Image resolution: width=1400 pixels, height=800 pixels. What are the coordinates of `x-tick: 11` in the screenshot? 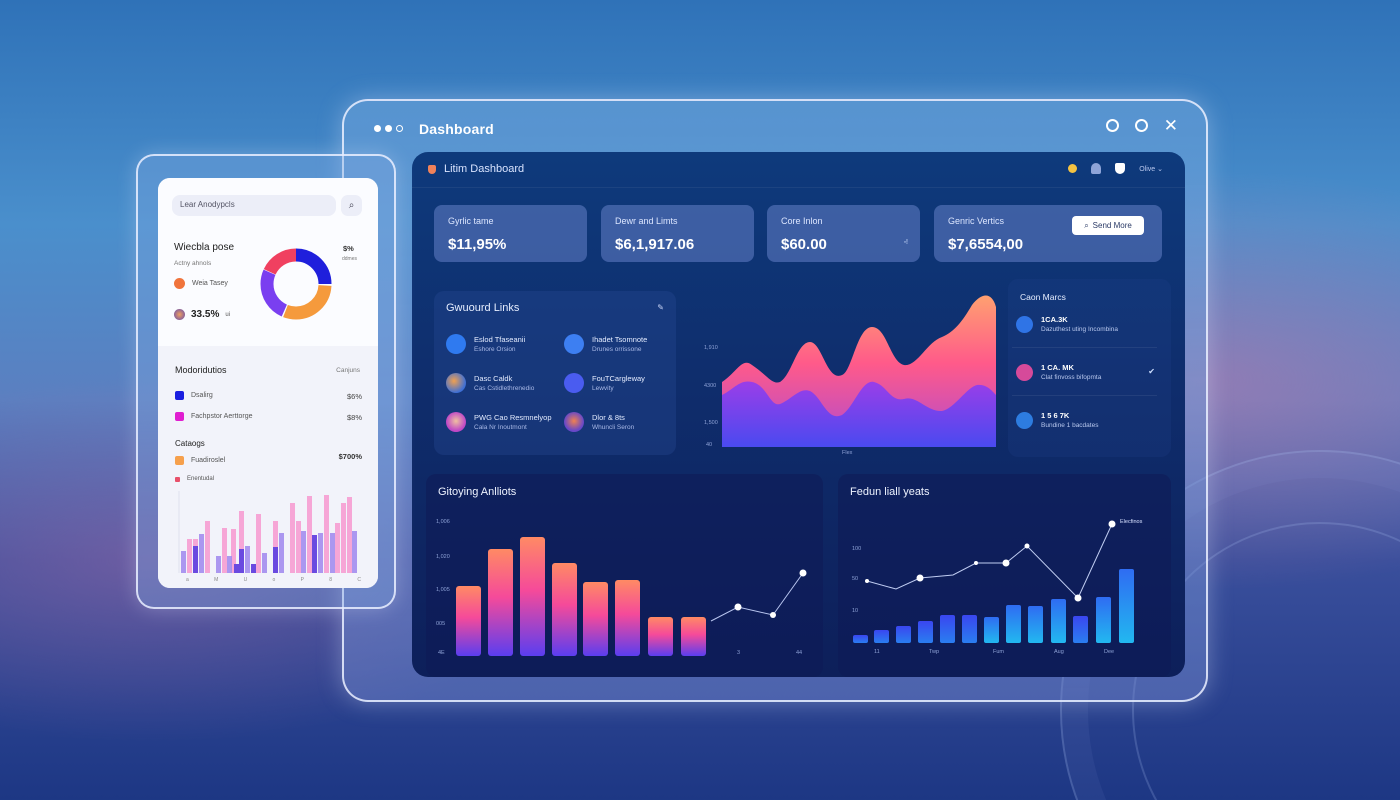 It's located at (877, 652).